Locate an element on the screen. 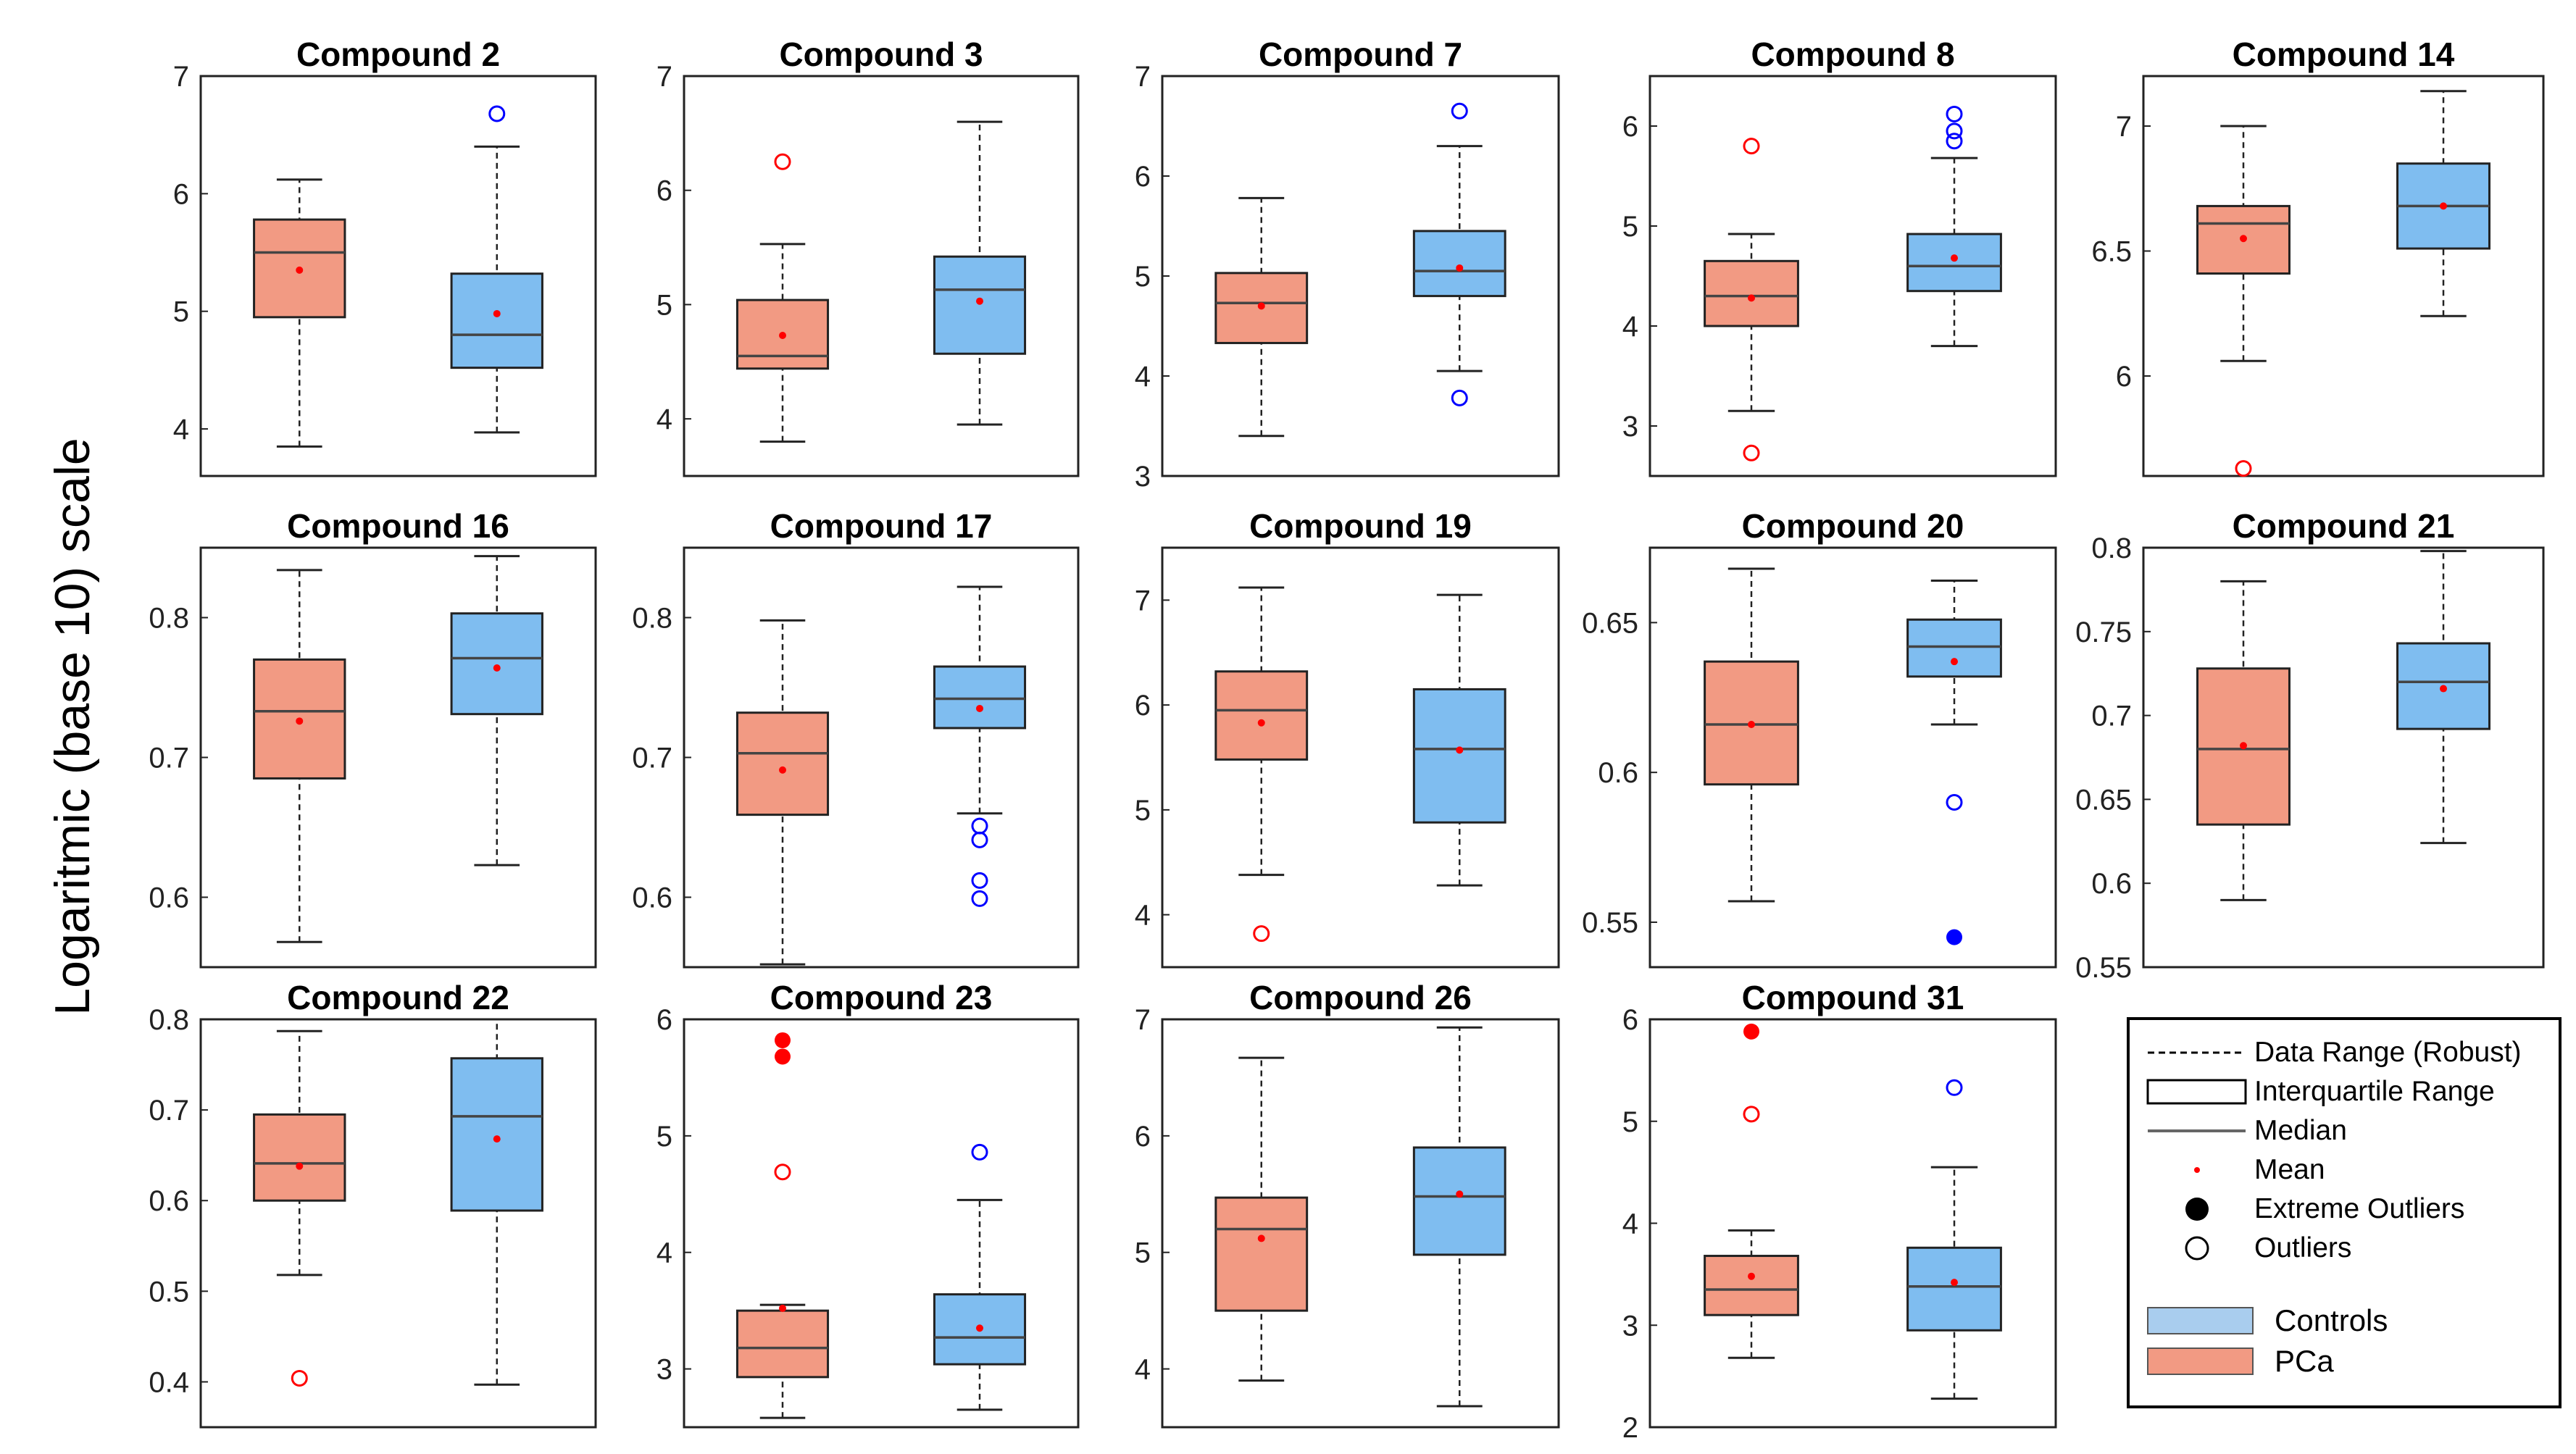 The height and width of the screenshot is (1454, 2576). legend-label-outliers: Outliers is located at coordinates (2303, 1247).